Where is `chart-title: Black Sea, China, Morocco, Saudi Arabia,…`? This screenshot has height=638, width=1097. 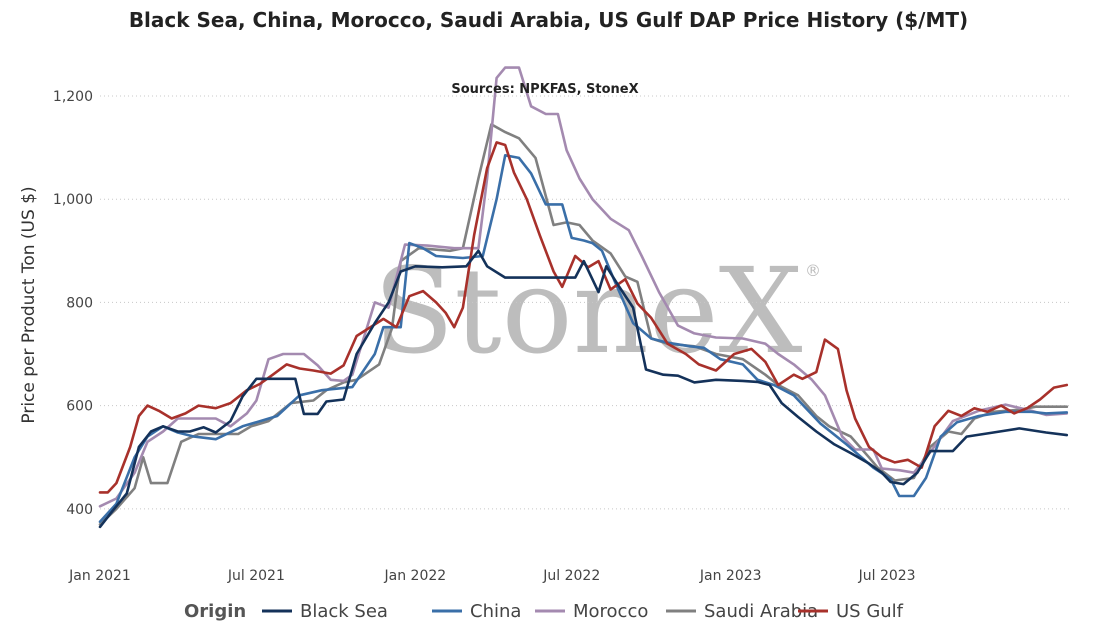 chart-title: Black Sea, China, Morocco, Saudi Arabia,… is located at coordinates (548, 20).